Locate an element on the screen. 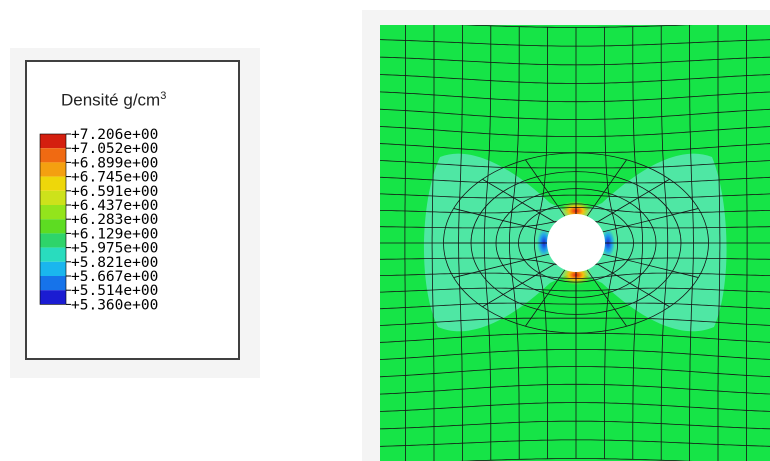 The width and height of the screenshot is (770, 461). legend-tick-label: +5.667e+00 is located at coordinates (114, 277).